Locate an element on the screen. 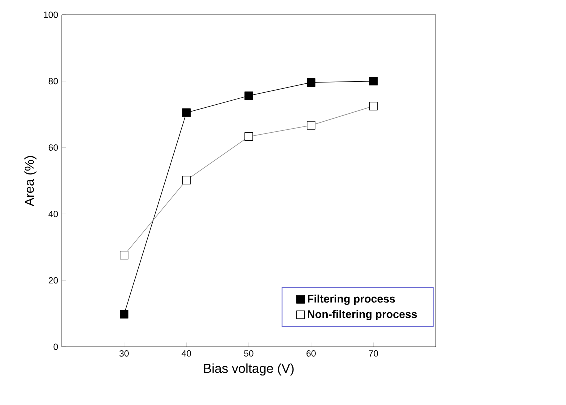  y-tick-label: 100 is located at coordinates (51, 15).